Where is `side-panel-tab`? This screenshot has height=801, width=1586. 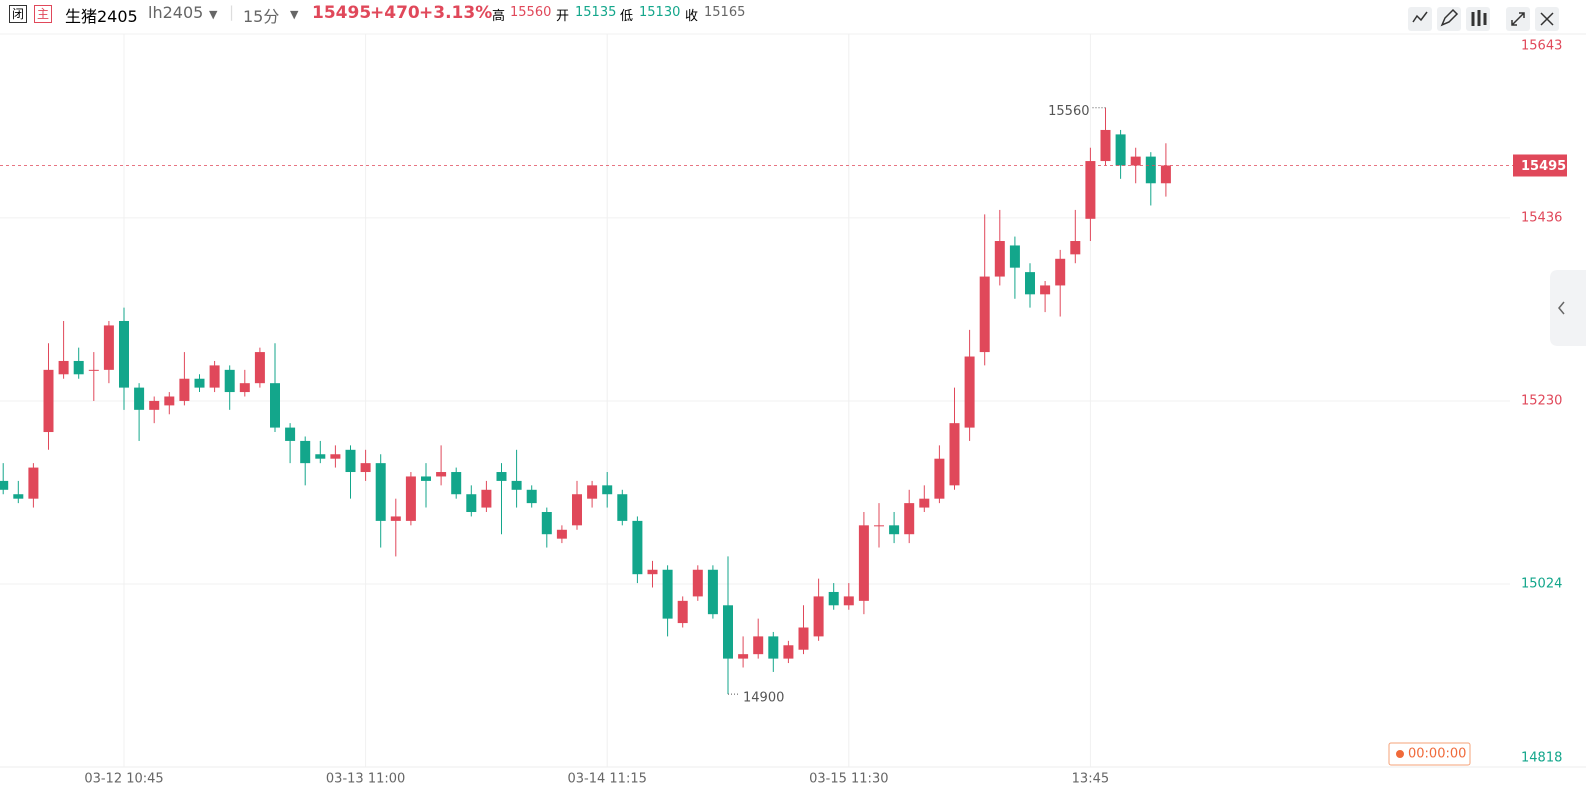 side-panel-tab is located at coordinates (1568, 308).